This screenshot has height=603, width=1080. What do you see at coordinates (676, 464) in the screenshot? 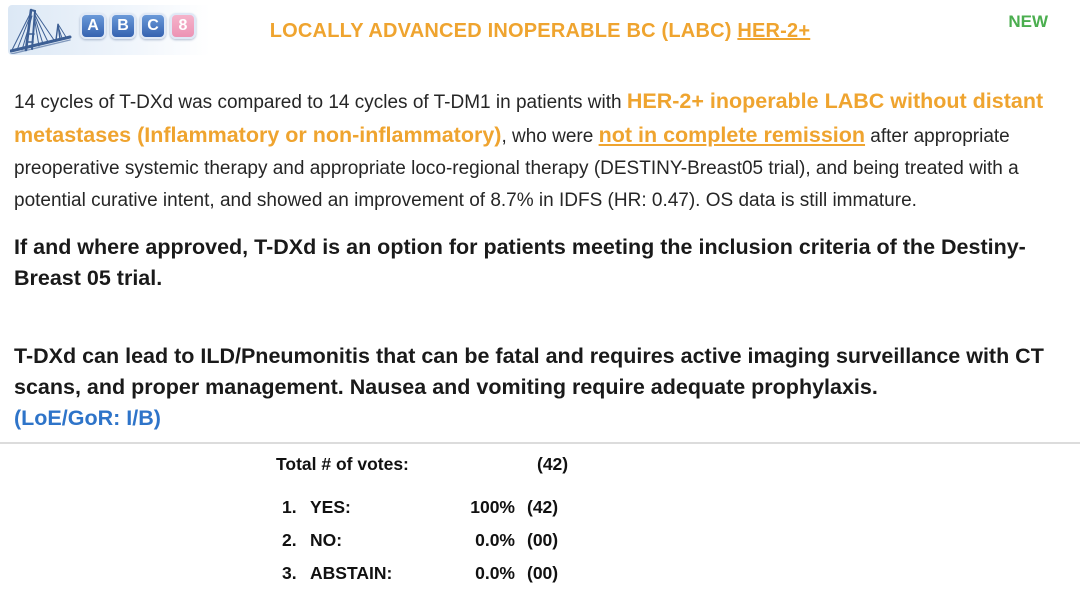
I see `voting-total-row: Total # of votes: (42)` at bounding box center [676, 464].